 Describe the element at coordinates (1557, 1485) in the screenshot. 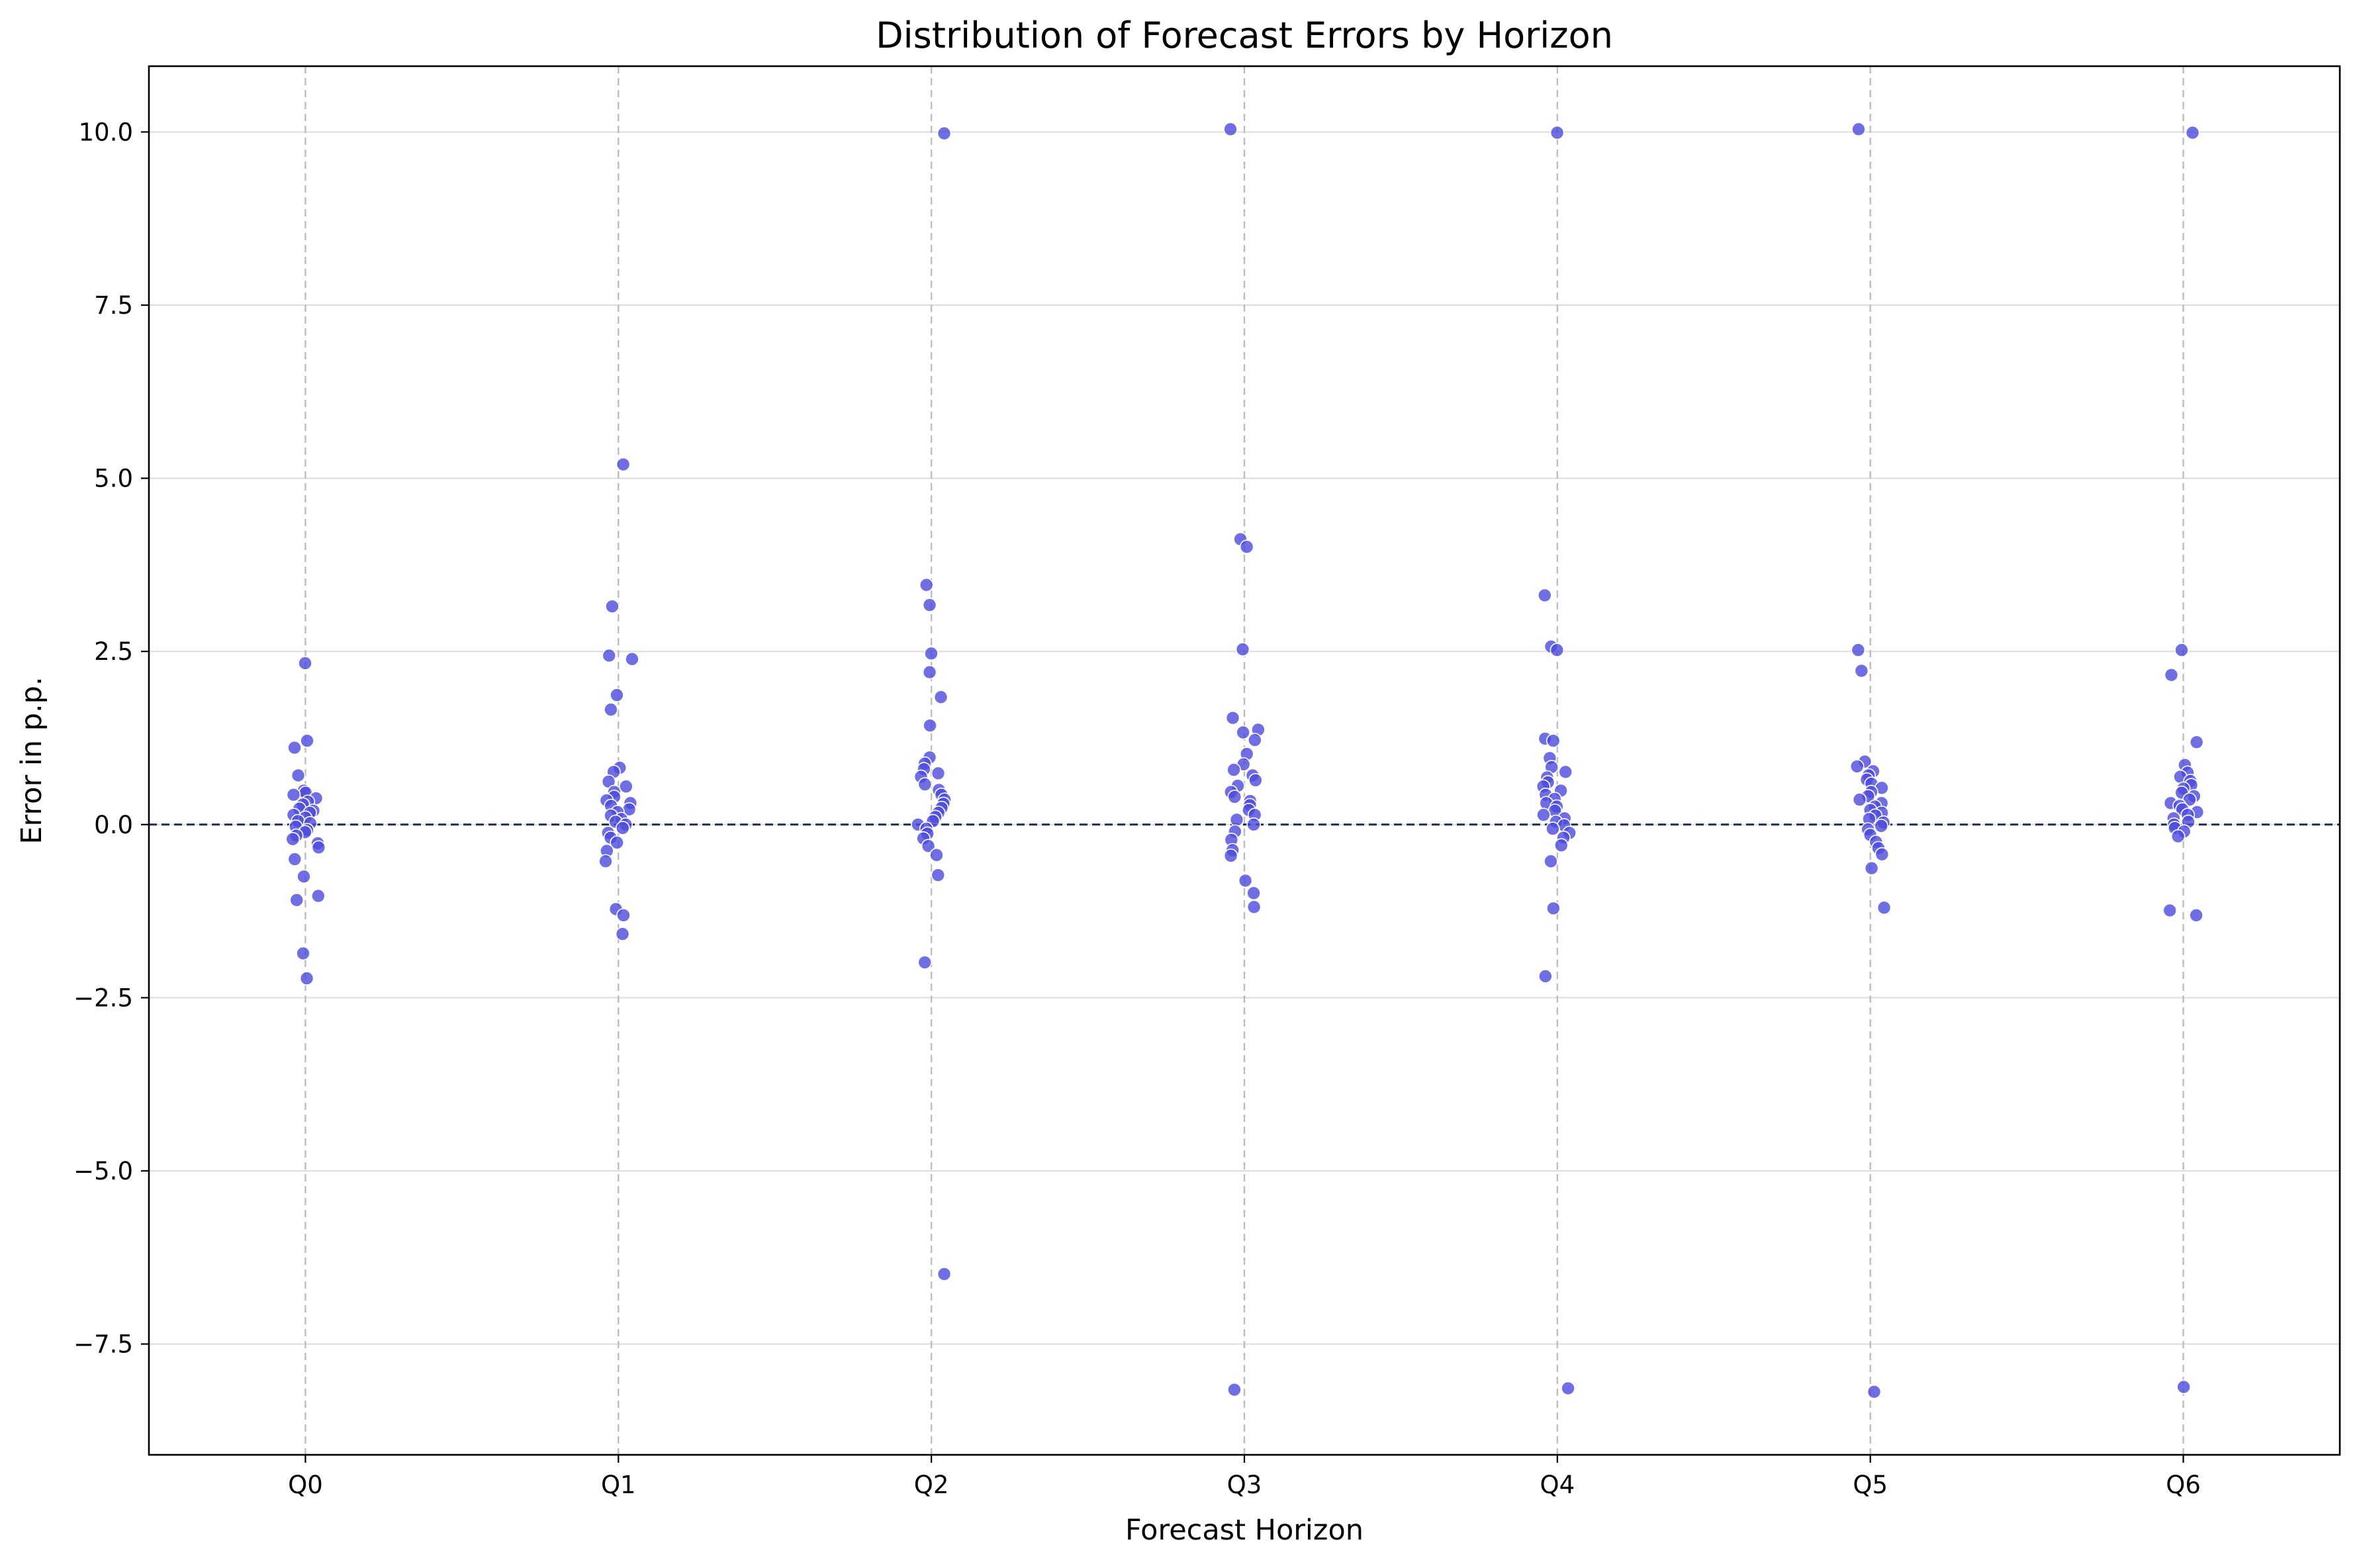

I see `x-tick-label: Q4` at that location.